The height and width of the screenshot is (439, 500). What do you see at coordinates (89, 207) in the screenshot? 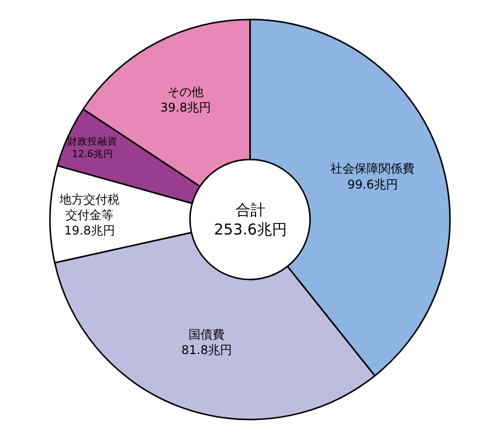
I see `slice-label: 地方交付税交付金等` at bounding box center [89, 207].